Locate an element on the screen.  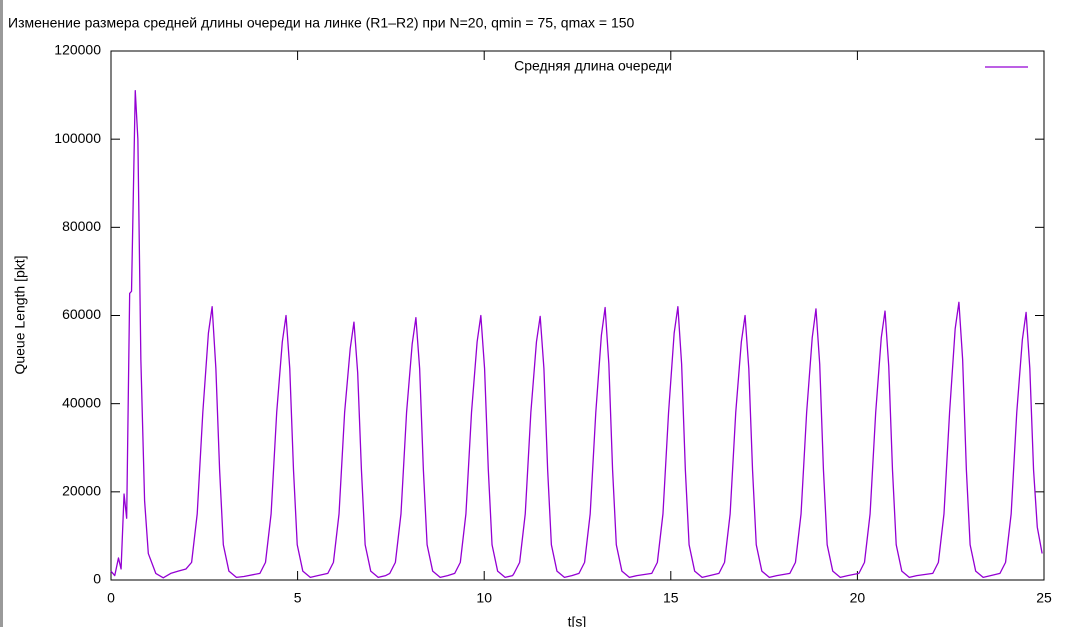
window-edge is located at coordinates (1, 313).